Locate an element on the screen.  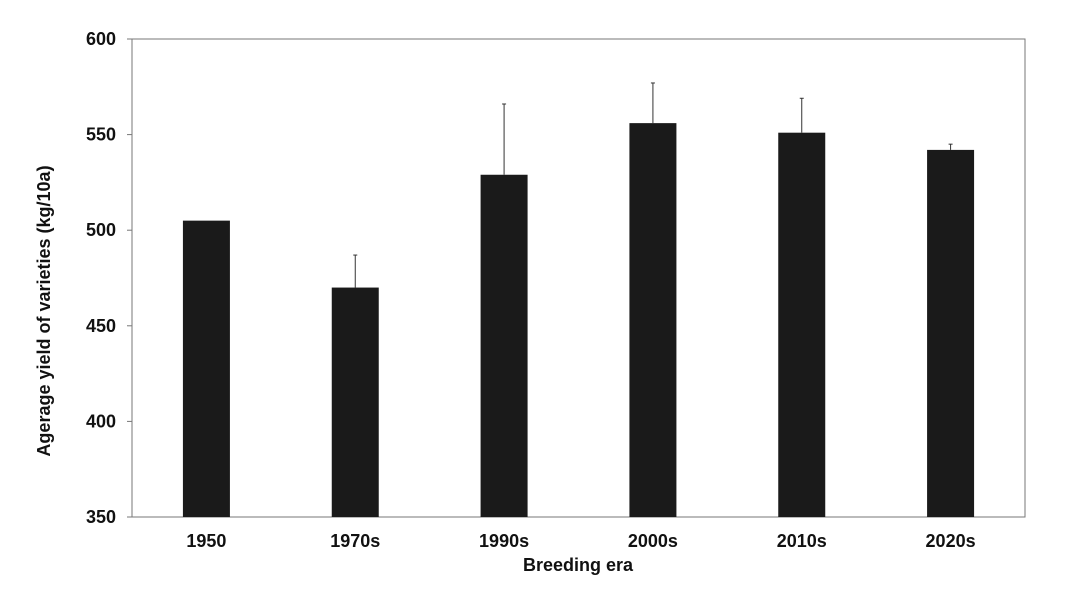
x-tick-label: 2000s is located at coordinates (653, 541).